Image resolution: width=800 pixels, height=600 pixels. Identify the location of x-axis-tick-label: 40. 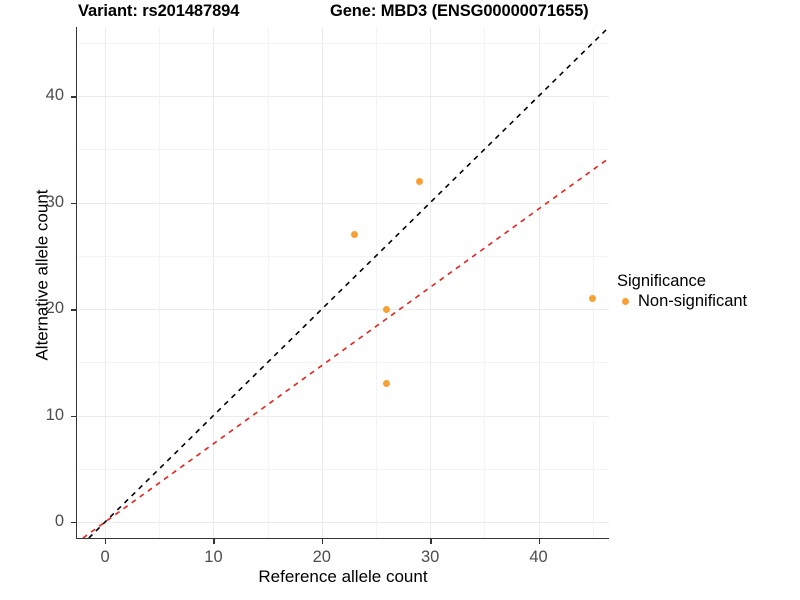
(538, 557).